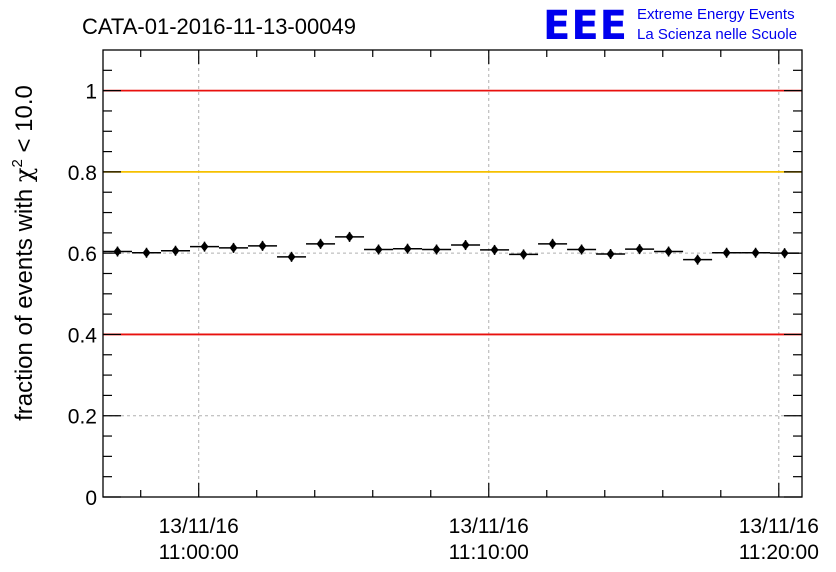 The image size is (836, 572). Describe the element at coordinates (24, 301) in the screenshot. I see `y-axis-label-main: fraction of events with` at that location.